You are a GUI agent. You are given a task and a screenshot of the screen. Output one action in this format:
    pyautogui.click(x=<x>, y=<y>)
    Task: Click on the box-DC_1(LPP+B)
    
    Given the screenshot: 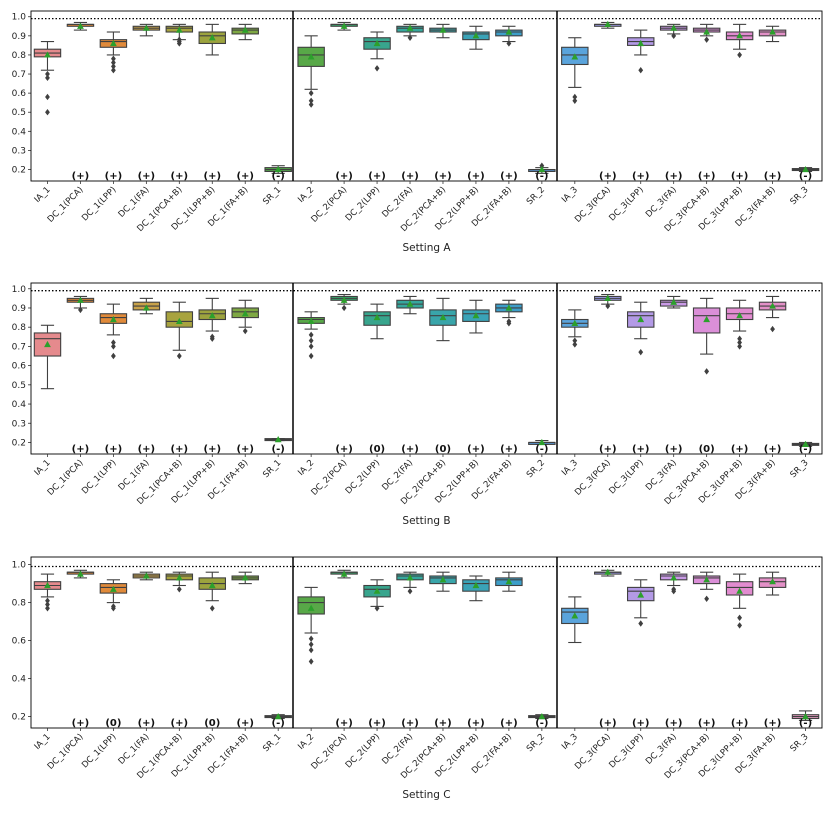 What is the action you would take?
    pyautogui.click(x=212, y=39)
    